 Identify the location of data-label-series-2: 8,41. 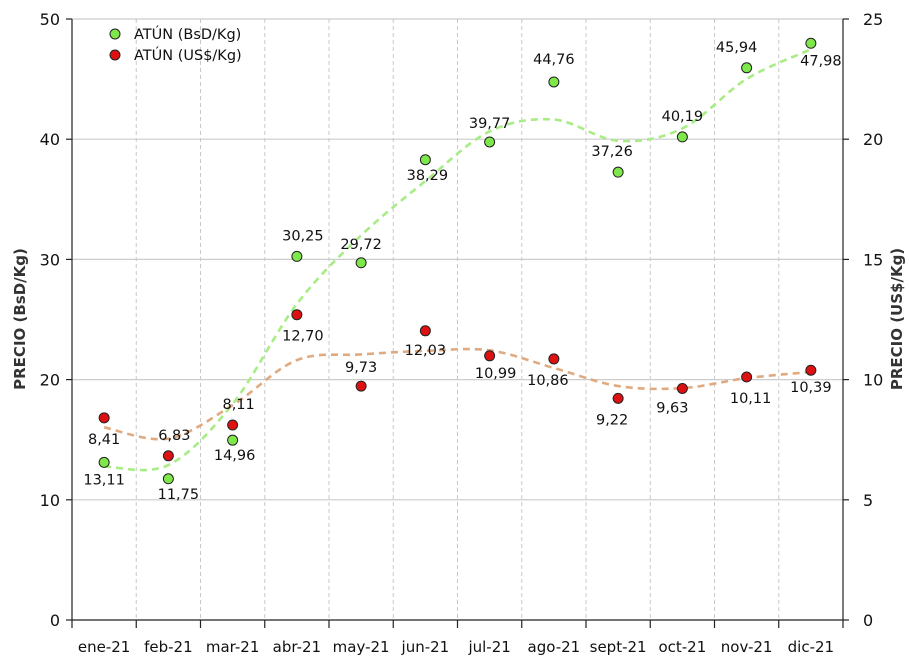
(104, 440).